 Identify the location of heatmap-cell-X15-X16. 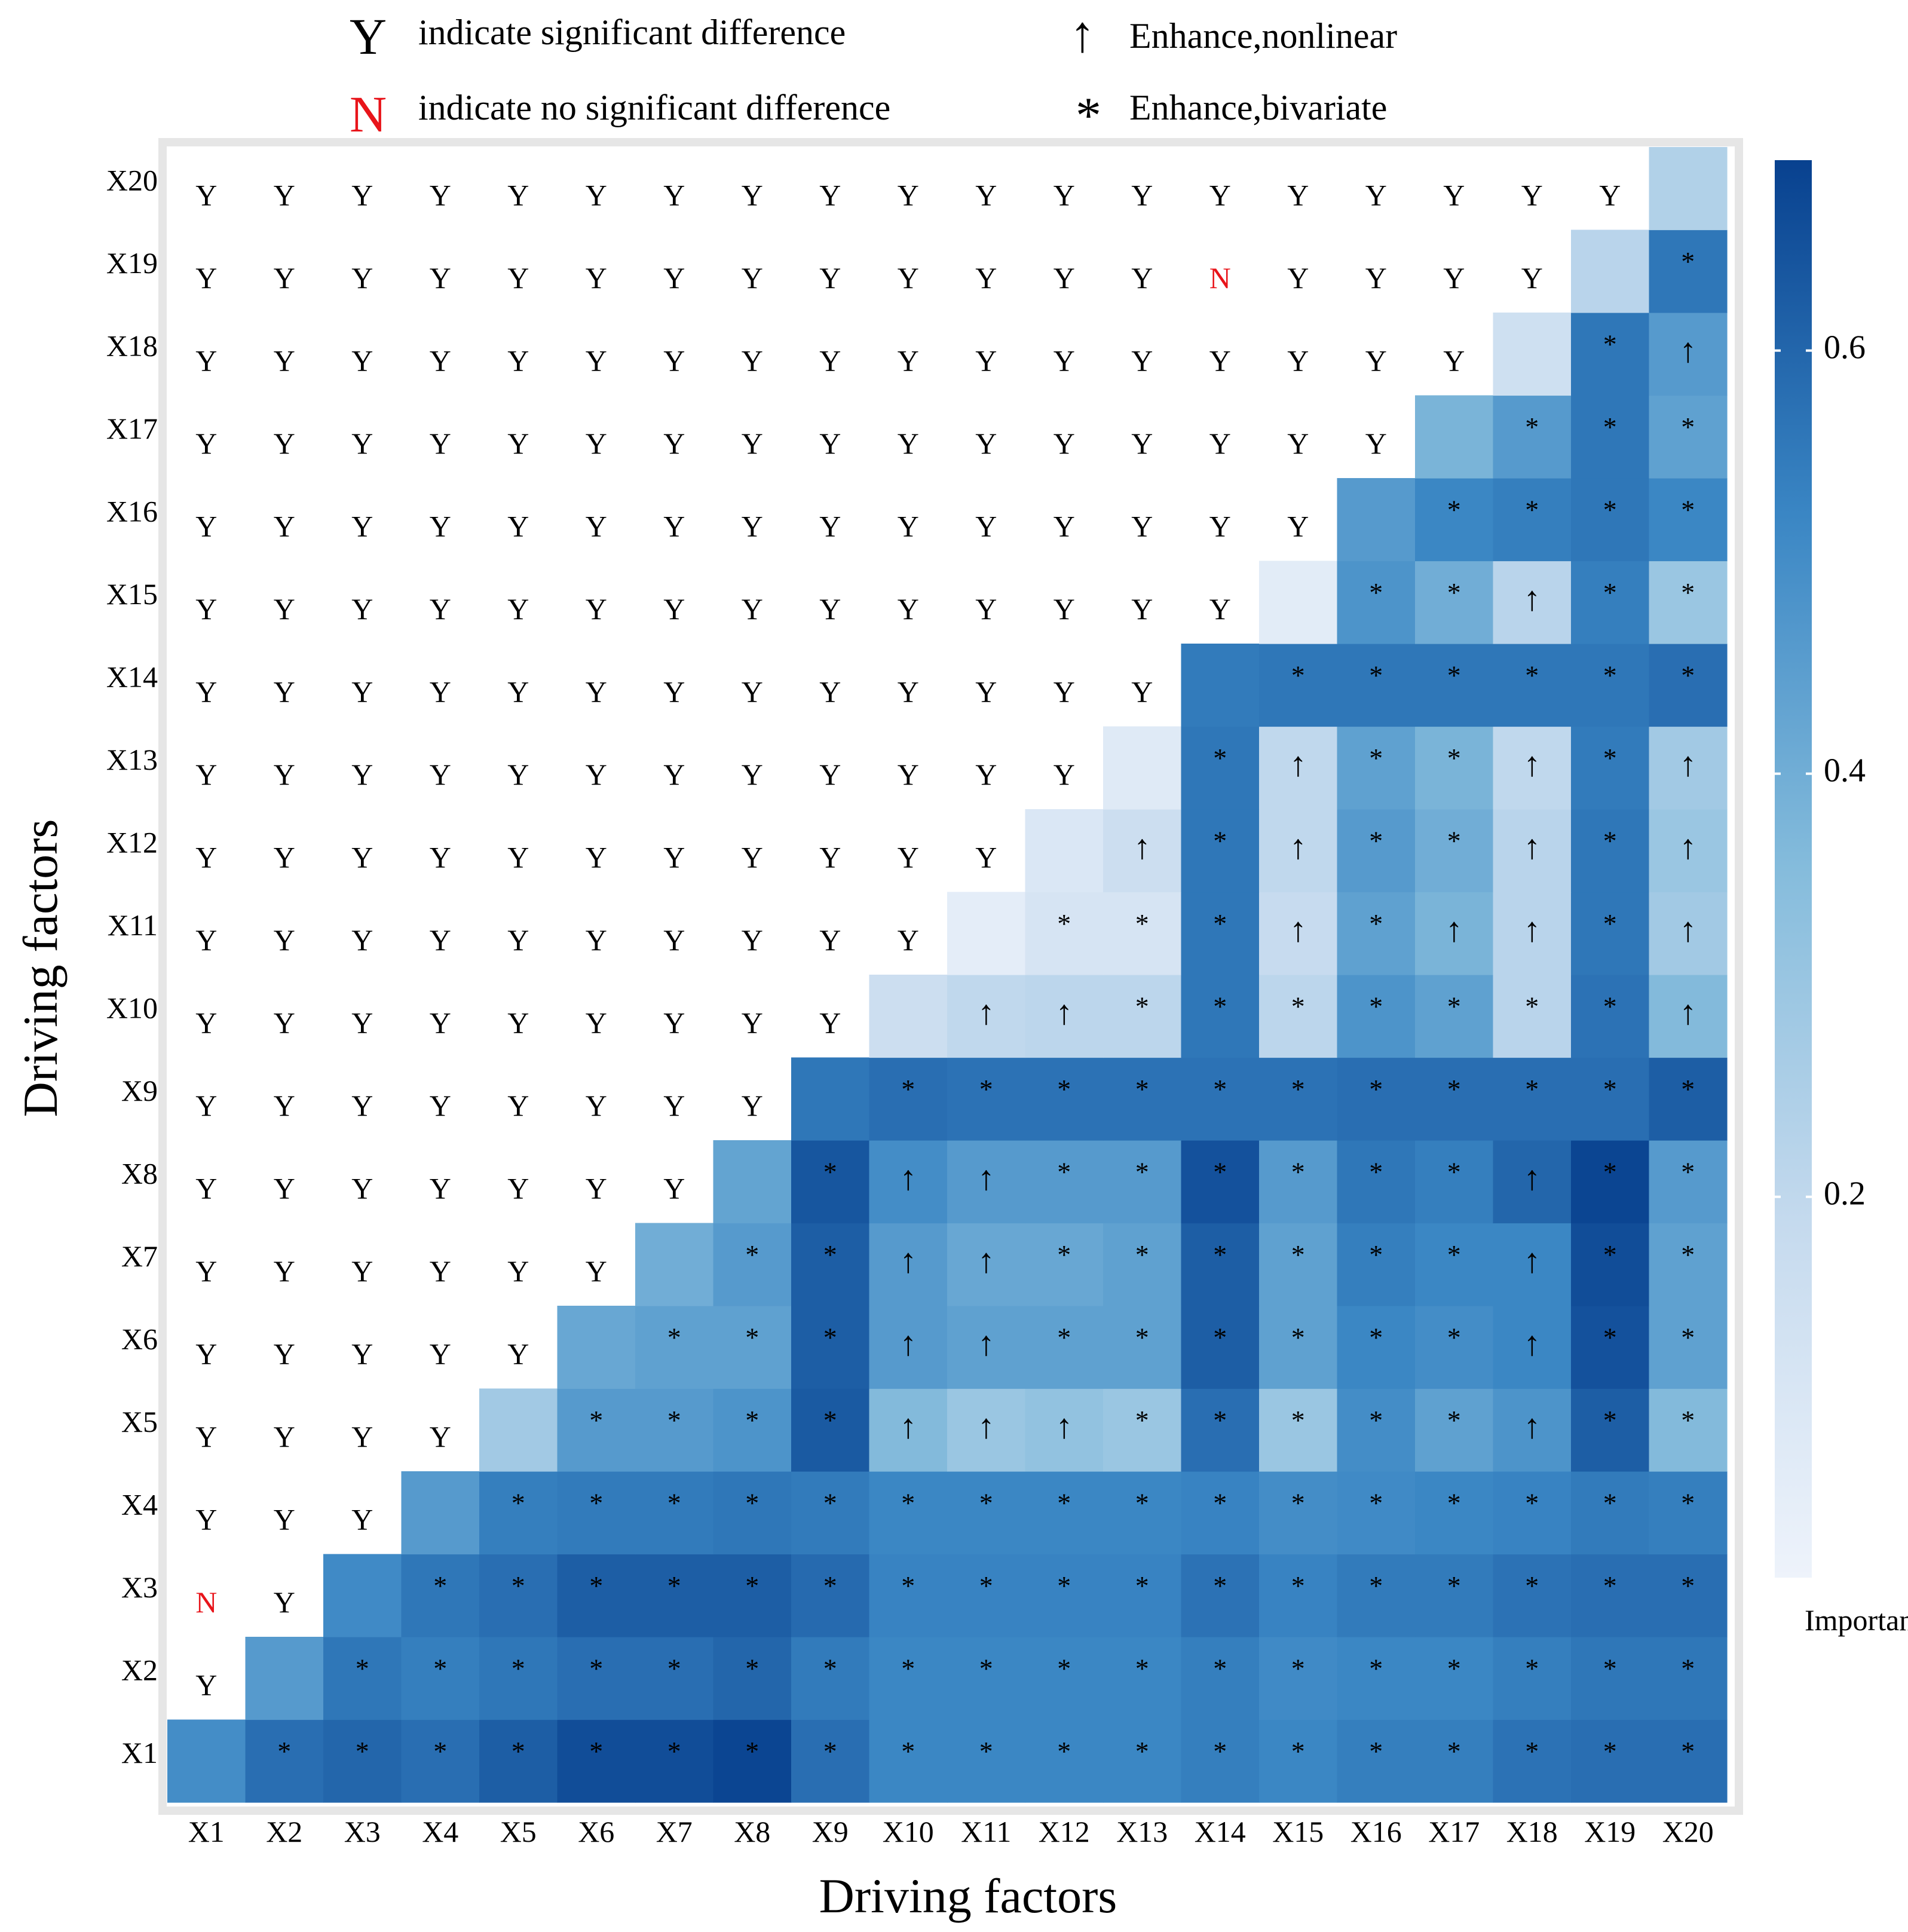
(1377, 603).